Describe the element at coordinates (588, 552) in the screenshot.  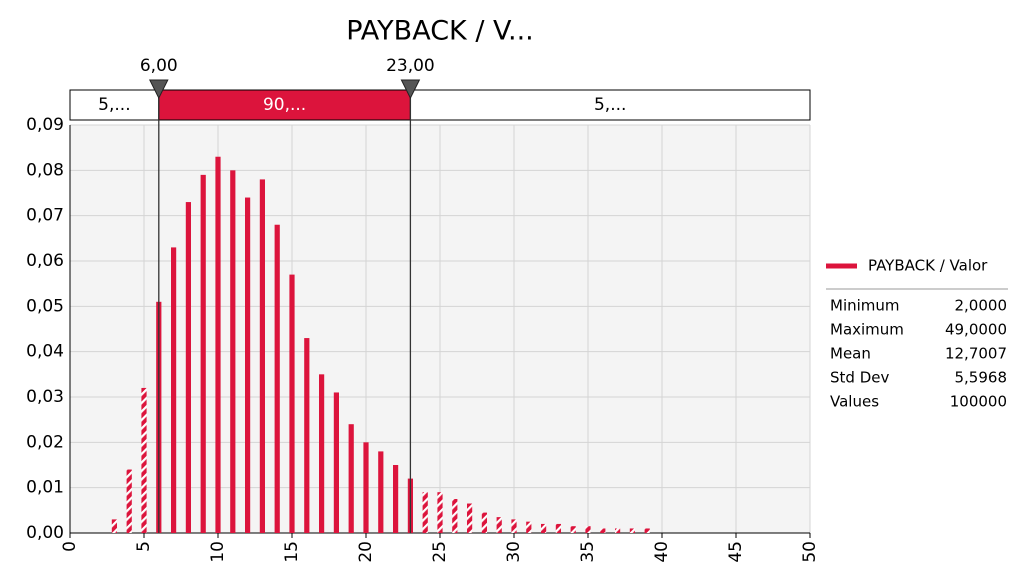
I see `x-tick-label: 35` at that location.